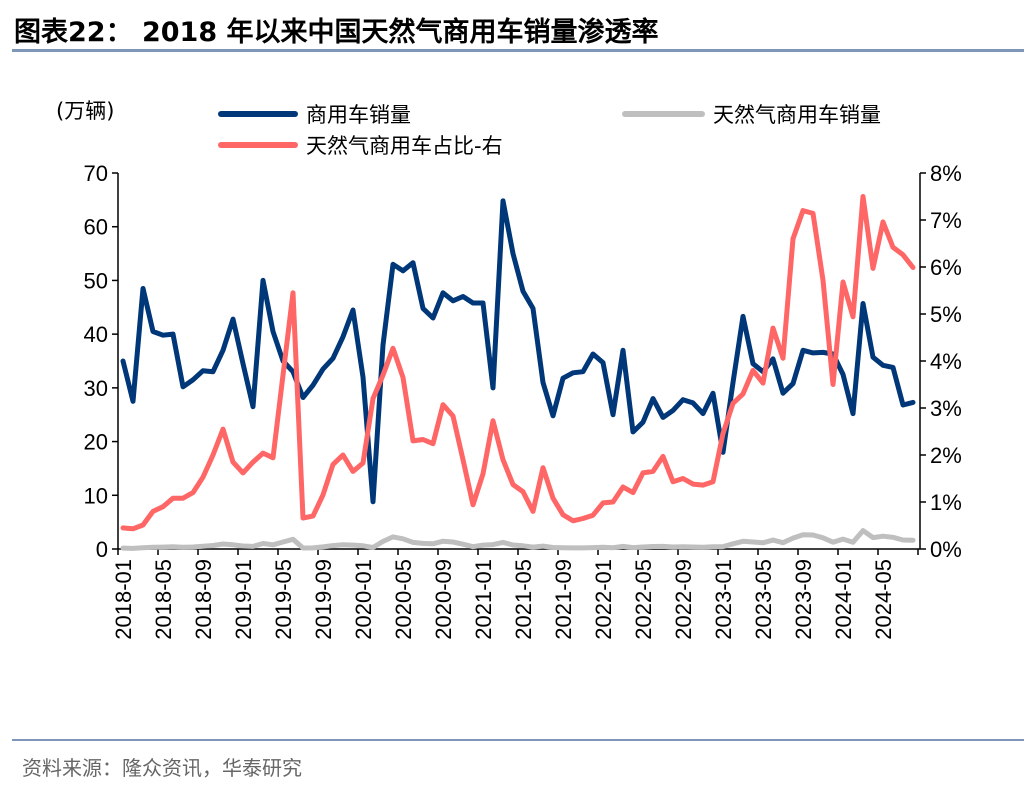  I want to click on right-tick-label: 7%, so click(946, 220).